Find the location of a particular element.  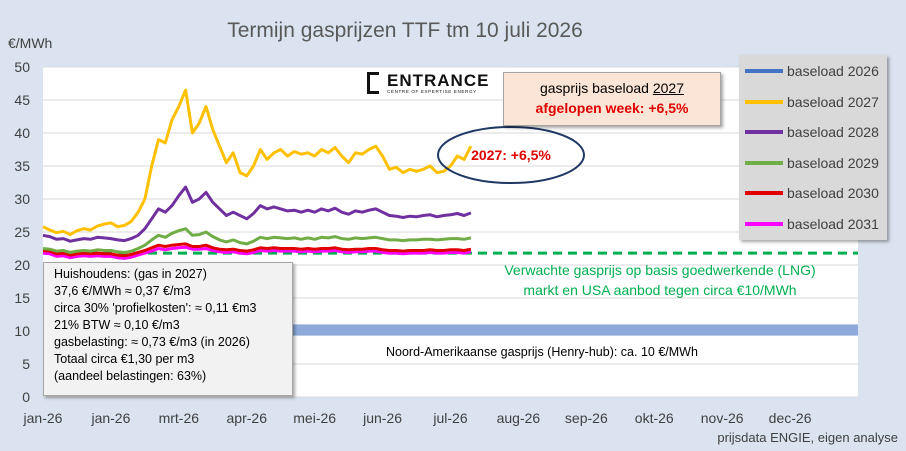

legend-label: baseload 2031 is located at coordinates (833, 223).